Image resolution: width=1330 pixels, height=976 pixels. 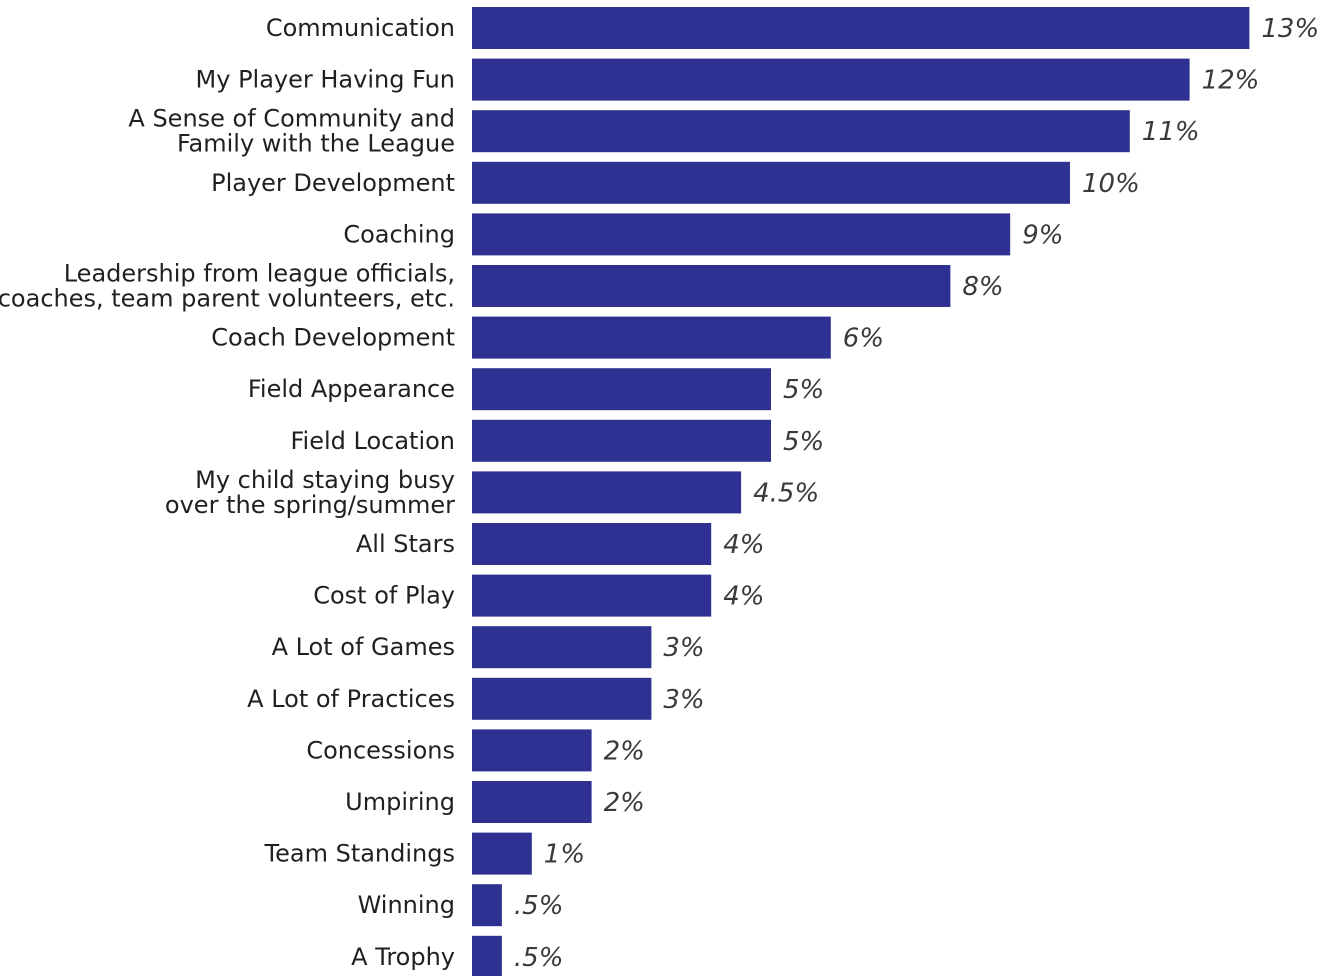 I want to click on category-label: Communication, so click(x=360, y=28).